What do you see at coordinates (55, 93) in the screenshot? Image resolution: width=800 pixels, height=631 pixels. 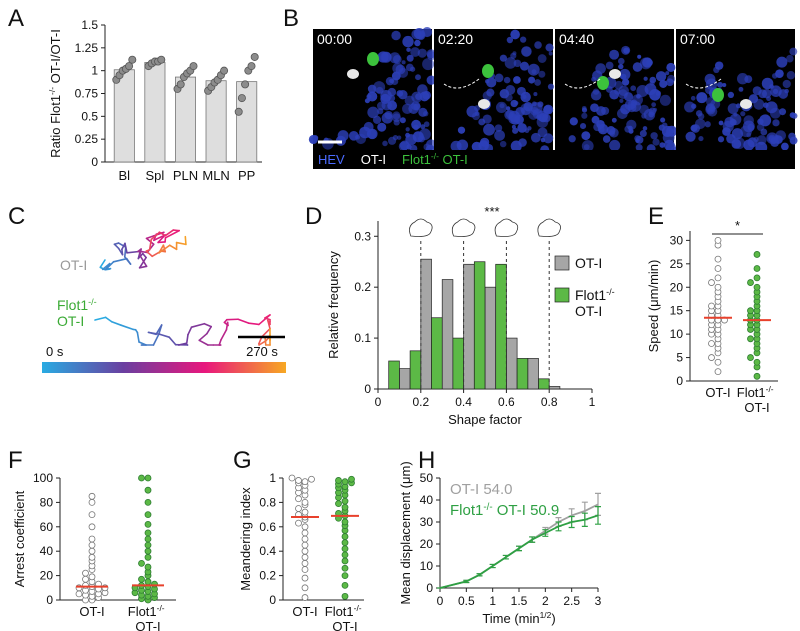 I see `y-axis-label: Ratio Flot1-/- OT-I/OT-I` at bounding box center [55, 93].